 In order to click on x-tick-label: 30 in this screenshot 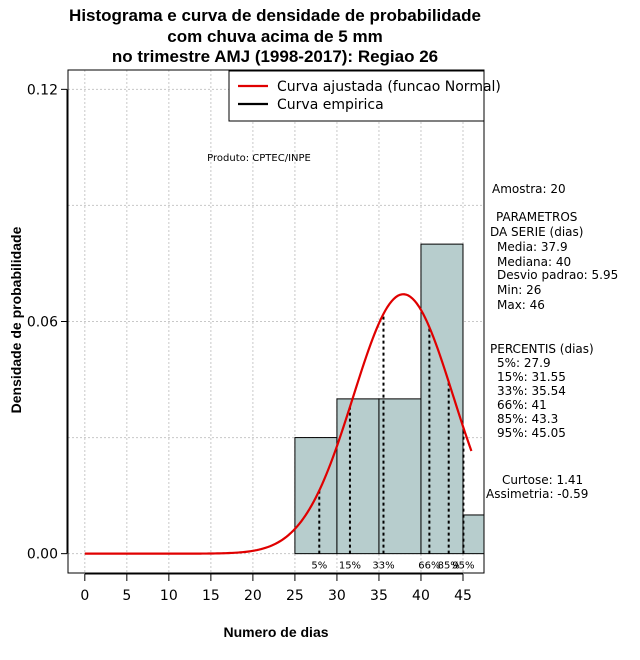, I will do `click(337, 596)`.